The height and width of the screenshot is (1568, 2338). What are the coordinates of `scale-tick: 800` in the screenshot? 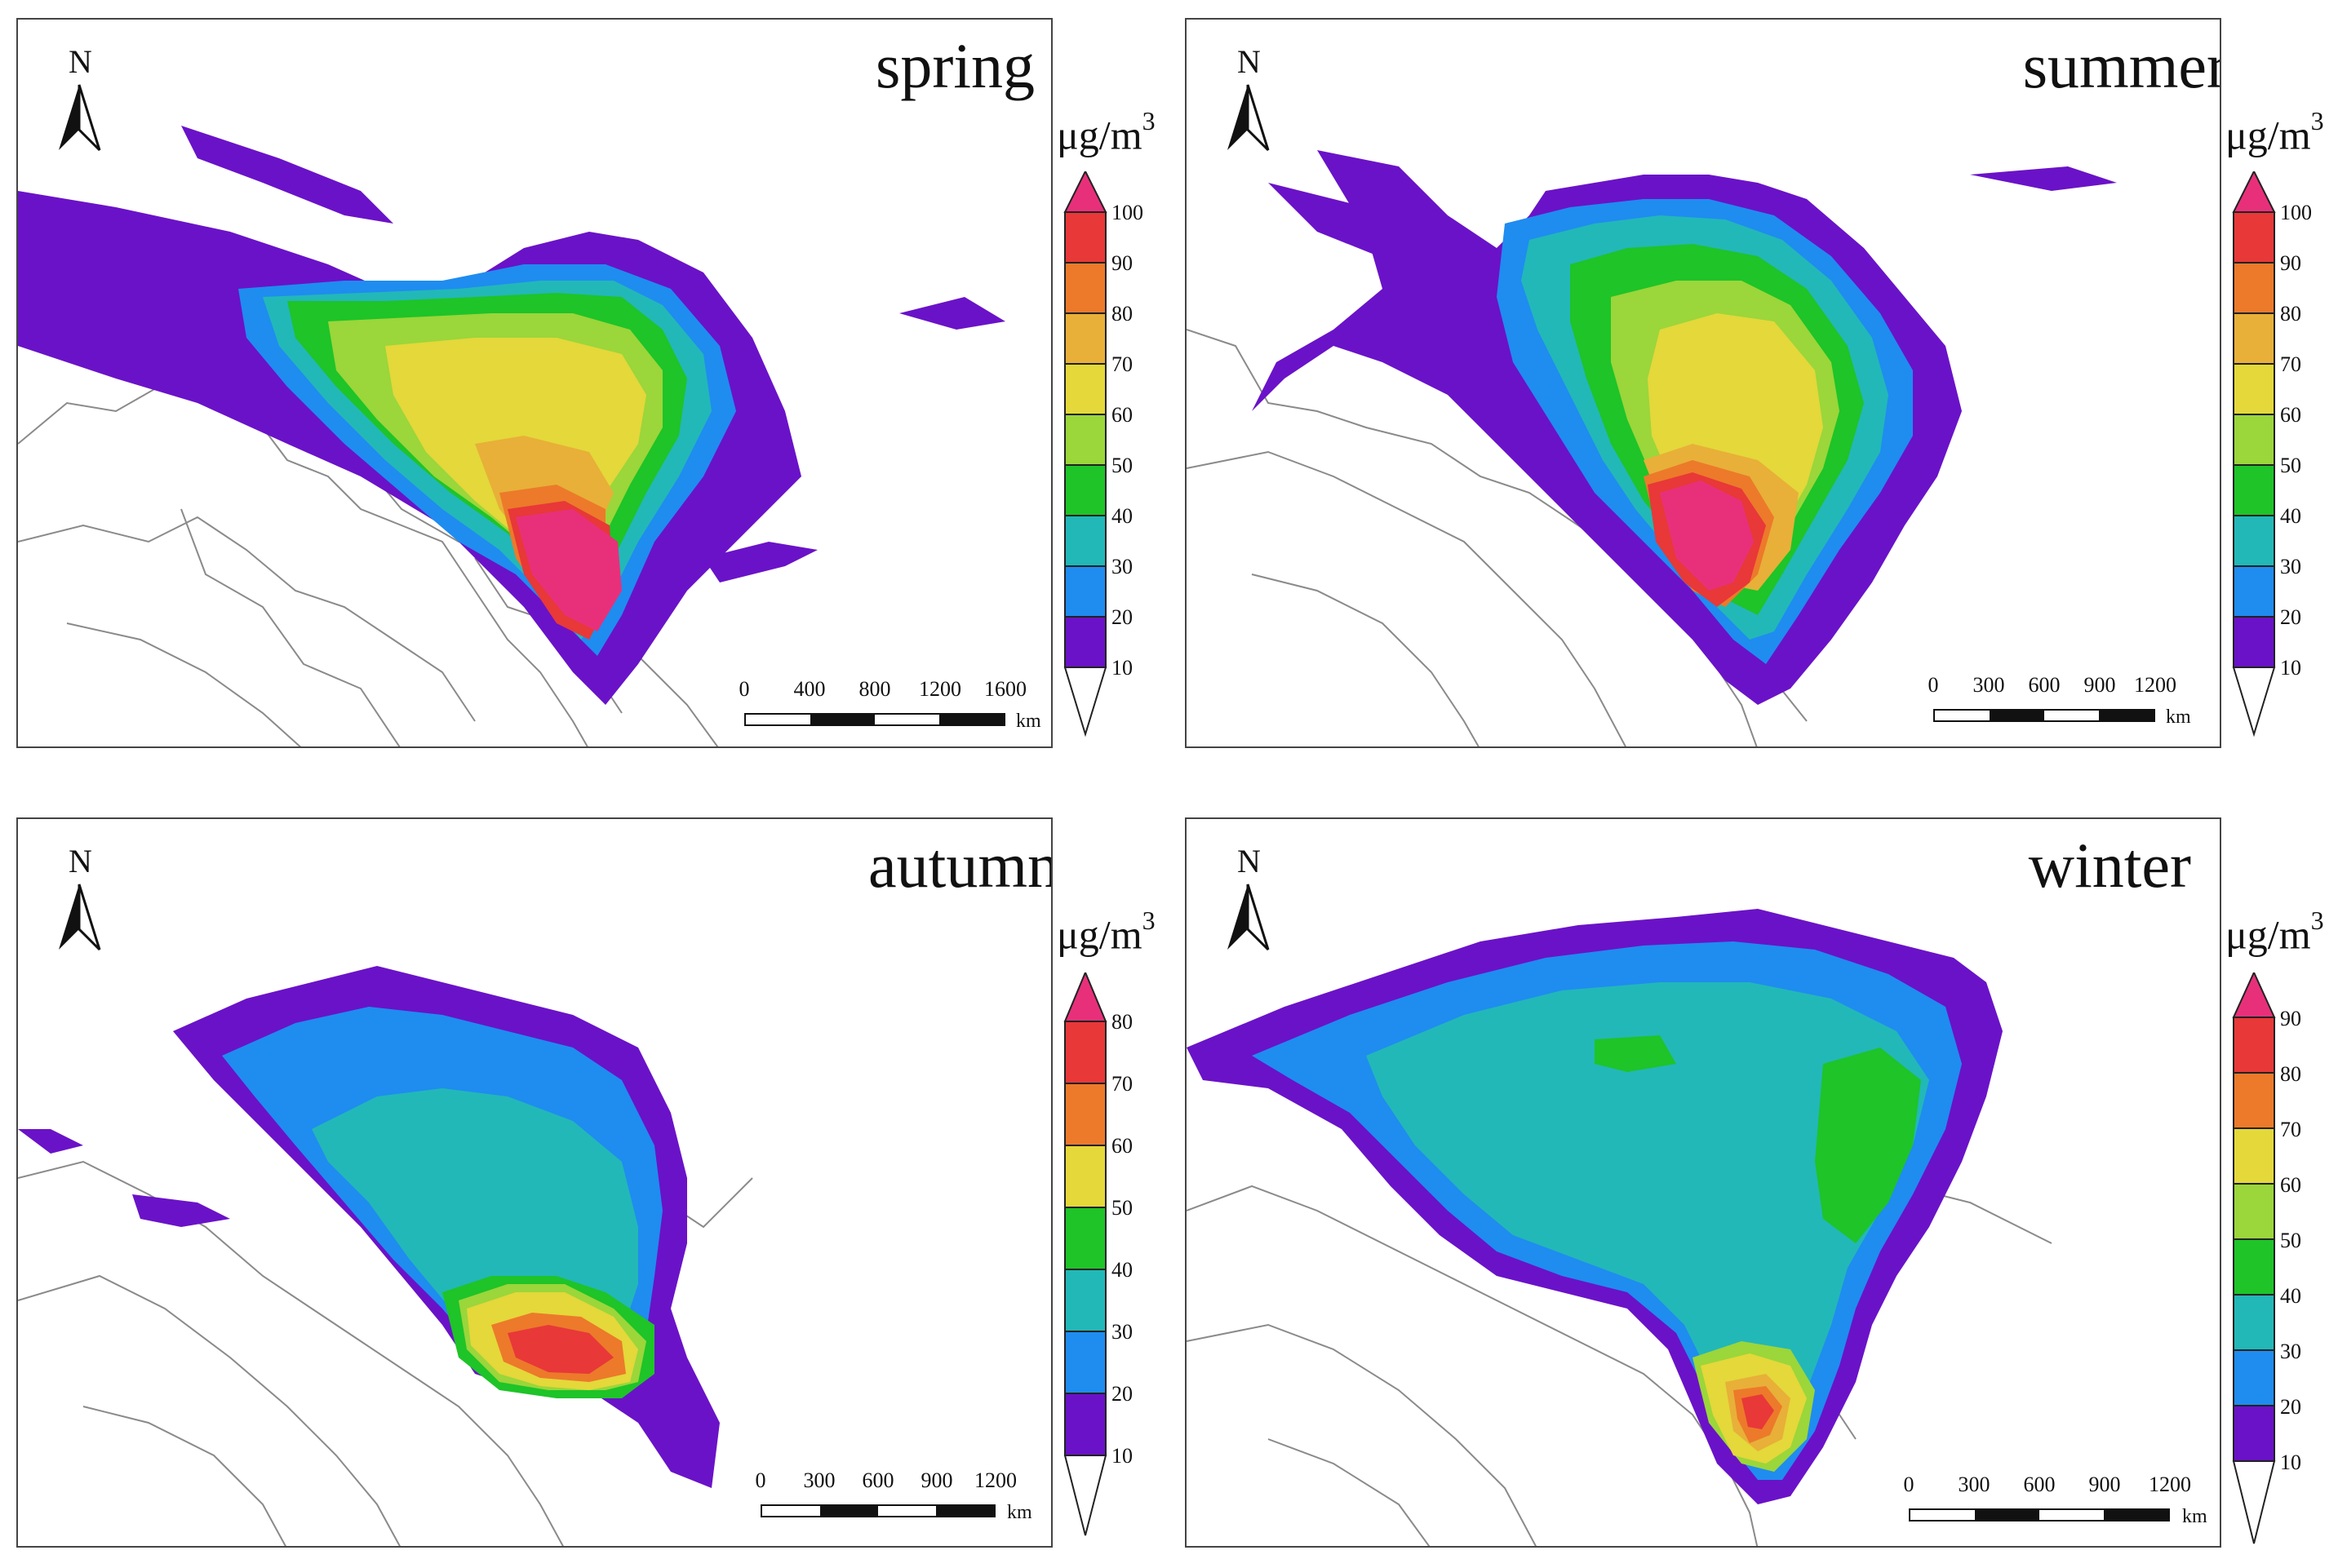 It's located at (874, 689).